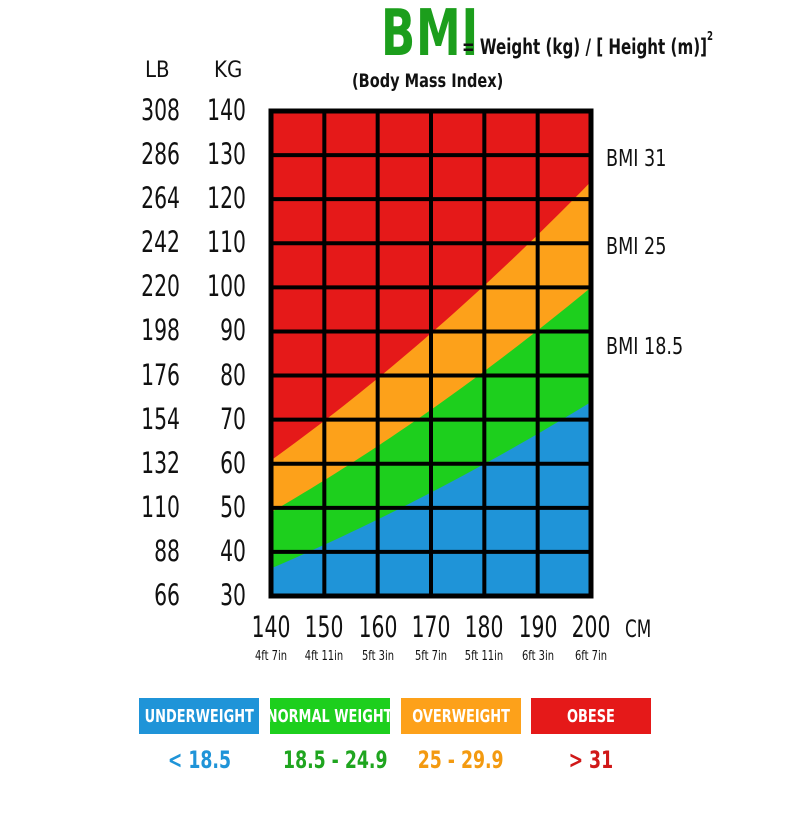 Image resolution: width=800 pixels, height=819 pixels. What do you see at coordinates (167, 550) in the screenshot?
I see `y-tick-lb: 88` at bounding box center [167, 550].